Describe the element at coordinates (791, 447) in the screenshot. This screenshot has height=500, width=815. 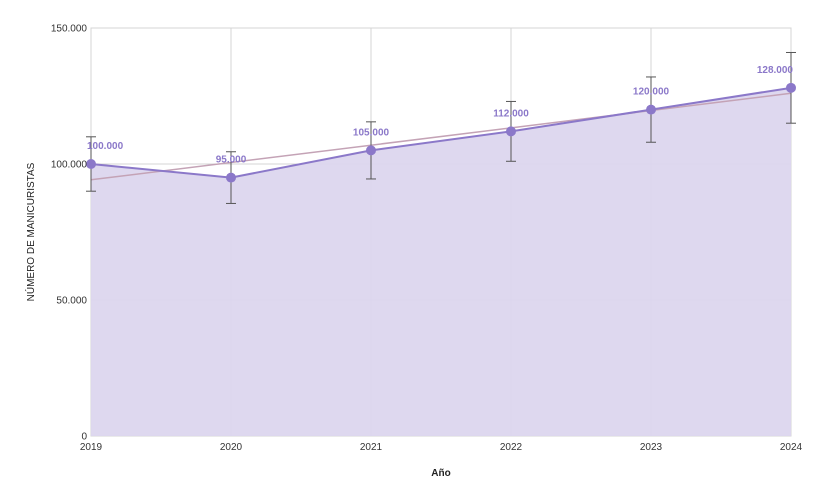
I see `x-tick-label: 2024` at that location.